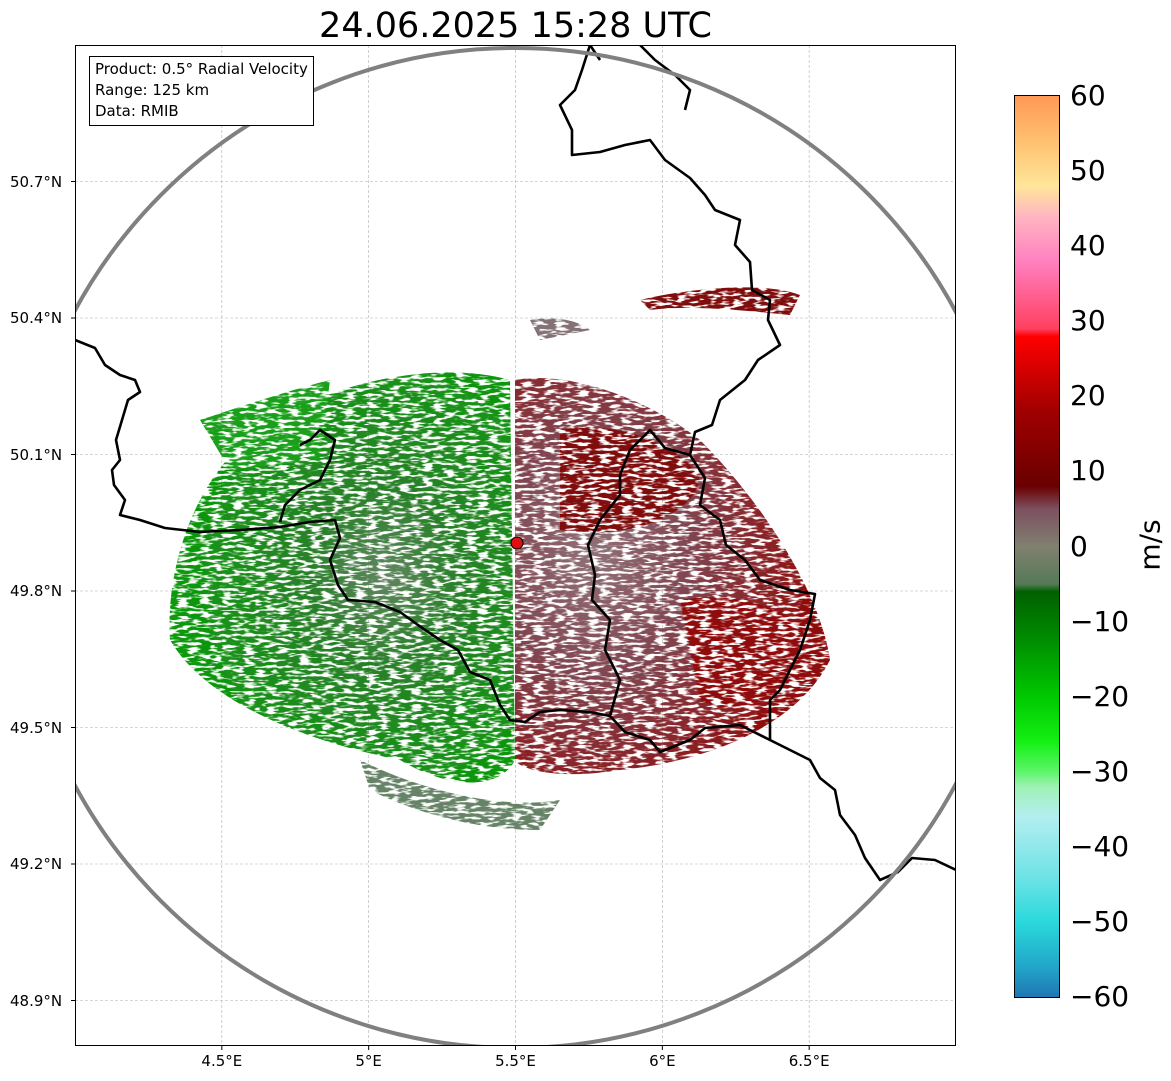 The image size is (1171, 1081). I want to click on colorbar-tick-label: 10, so click(1088, 471).